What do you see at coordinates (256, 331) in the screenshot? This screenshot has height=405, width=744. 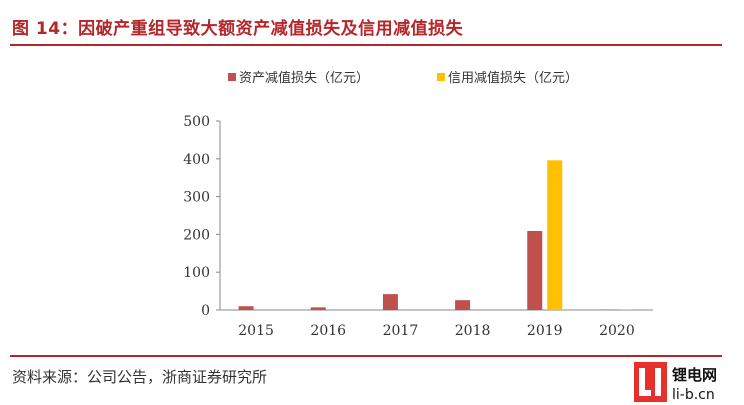 I see `x-tick-label: 2015` at bounding box center [256, 331].